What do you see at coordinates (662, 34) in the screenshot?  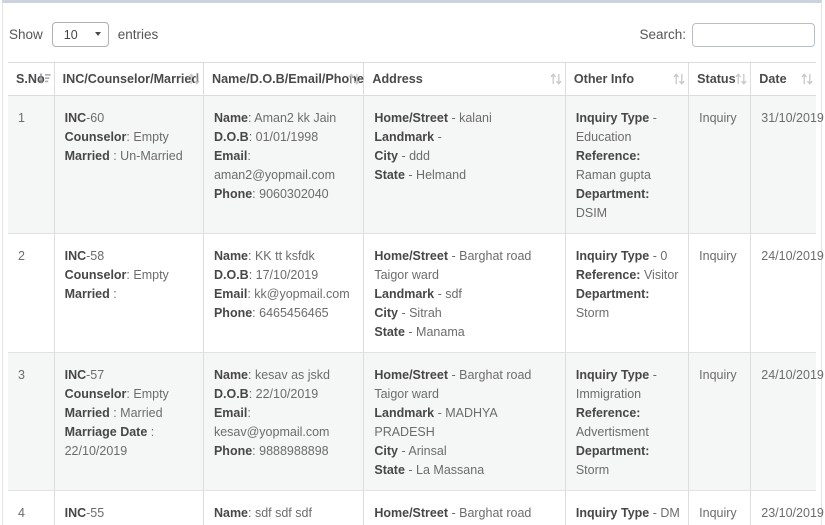 I see `search-label: Search:` at bounding box center [662, 34].